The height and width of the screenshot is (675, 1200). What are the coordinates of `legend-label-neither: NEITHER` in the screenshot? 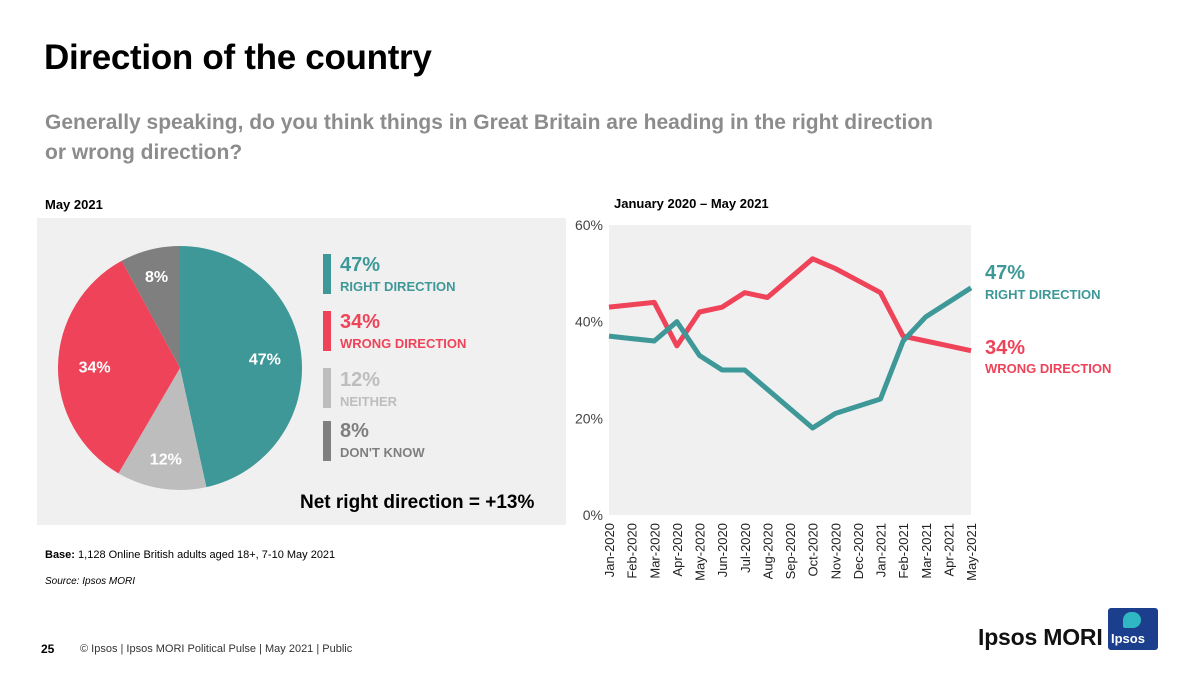 It's located at (369, 401).